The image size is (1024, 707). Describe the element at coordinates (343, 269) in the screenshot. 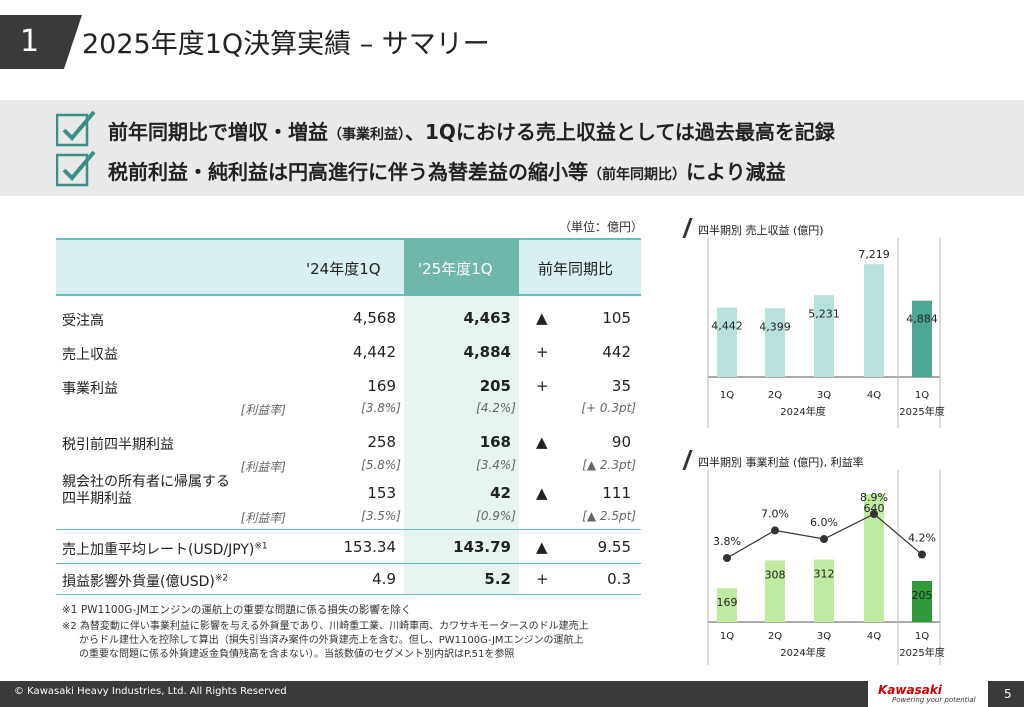

I see `col-header-24: '24年度1Q` at that location.